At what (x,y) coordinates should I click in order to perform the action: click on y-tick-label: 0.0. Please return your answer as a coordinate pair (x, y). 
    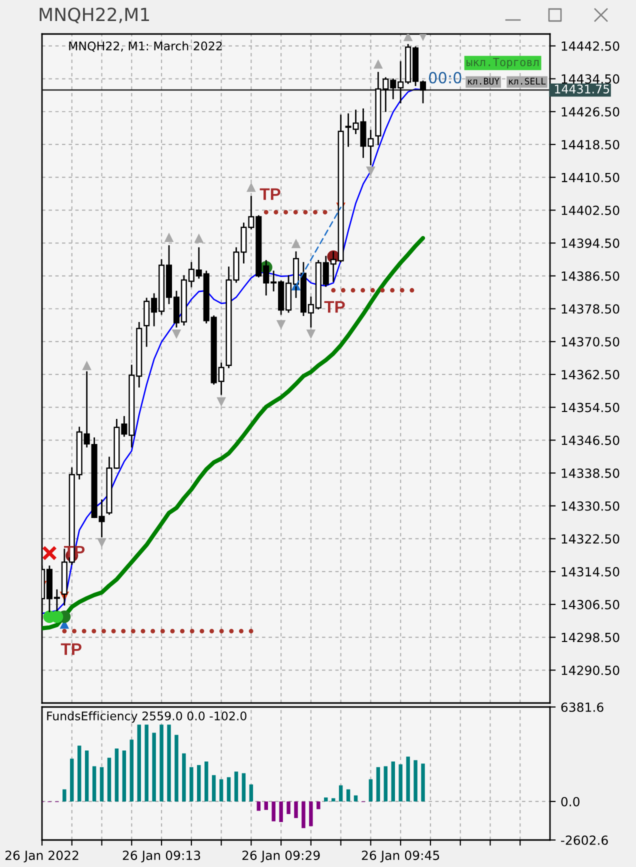
    Looking at the image, I should click on (570, 801).